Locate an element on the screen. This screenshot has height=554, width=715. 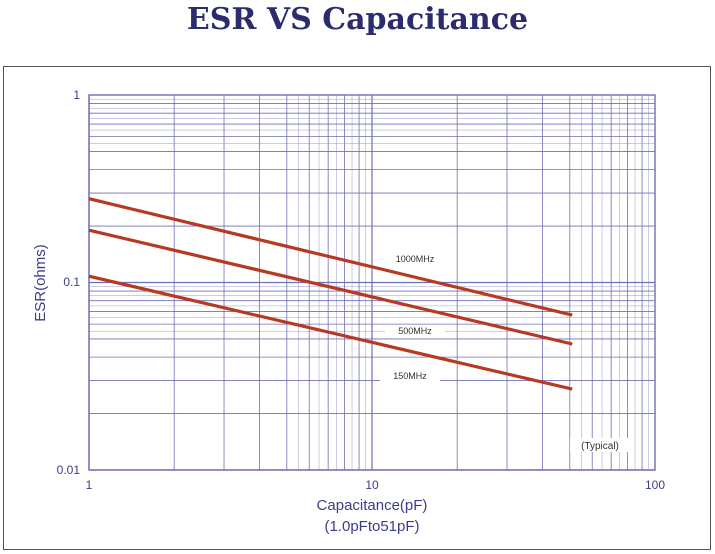
series-label-150MHz: 150MHz is located at coordinates (410, 376).